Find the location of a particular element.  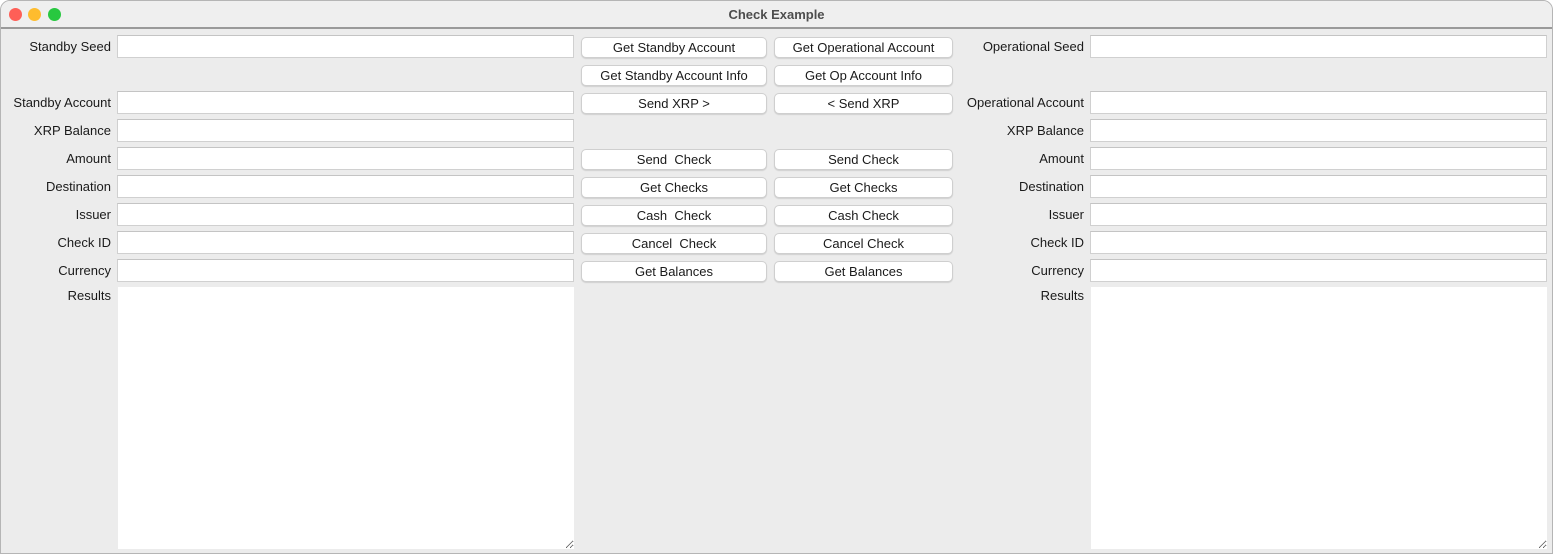

operational-account-input is located at coordinates (1318, 102).